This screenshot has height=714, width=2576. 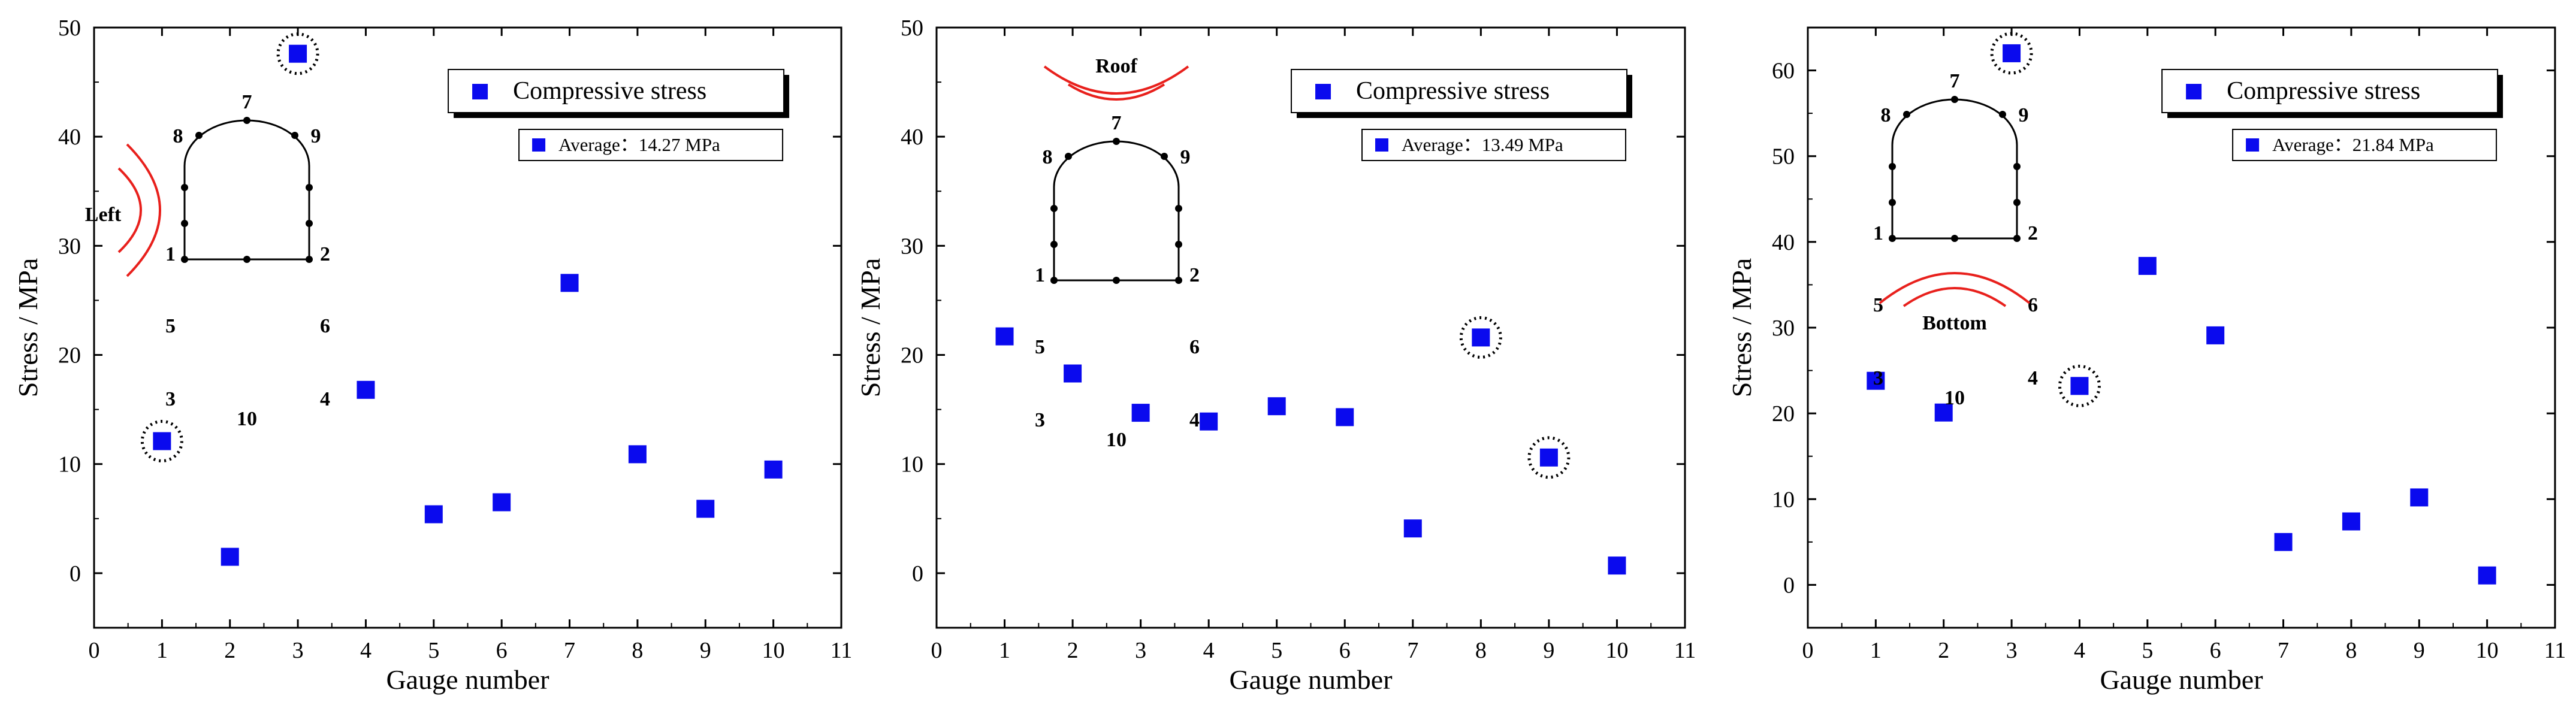 What do you see at coordinates (2420, 651) in the screenshot?
I see `x-tick-label: 9` at bounding box center [2420, 651].